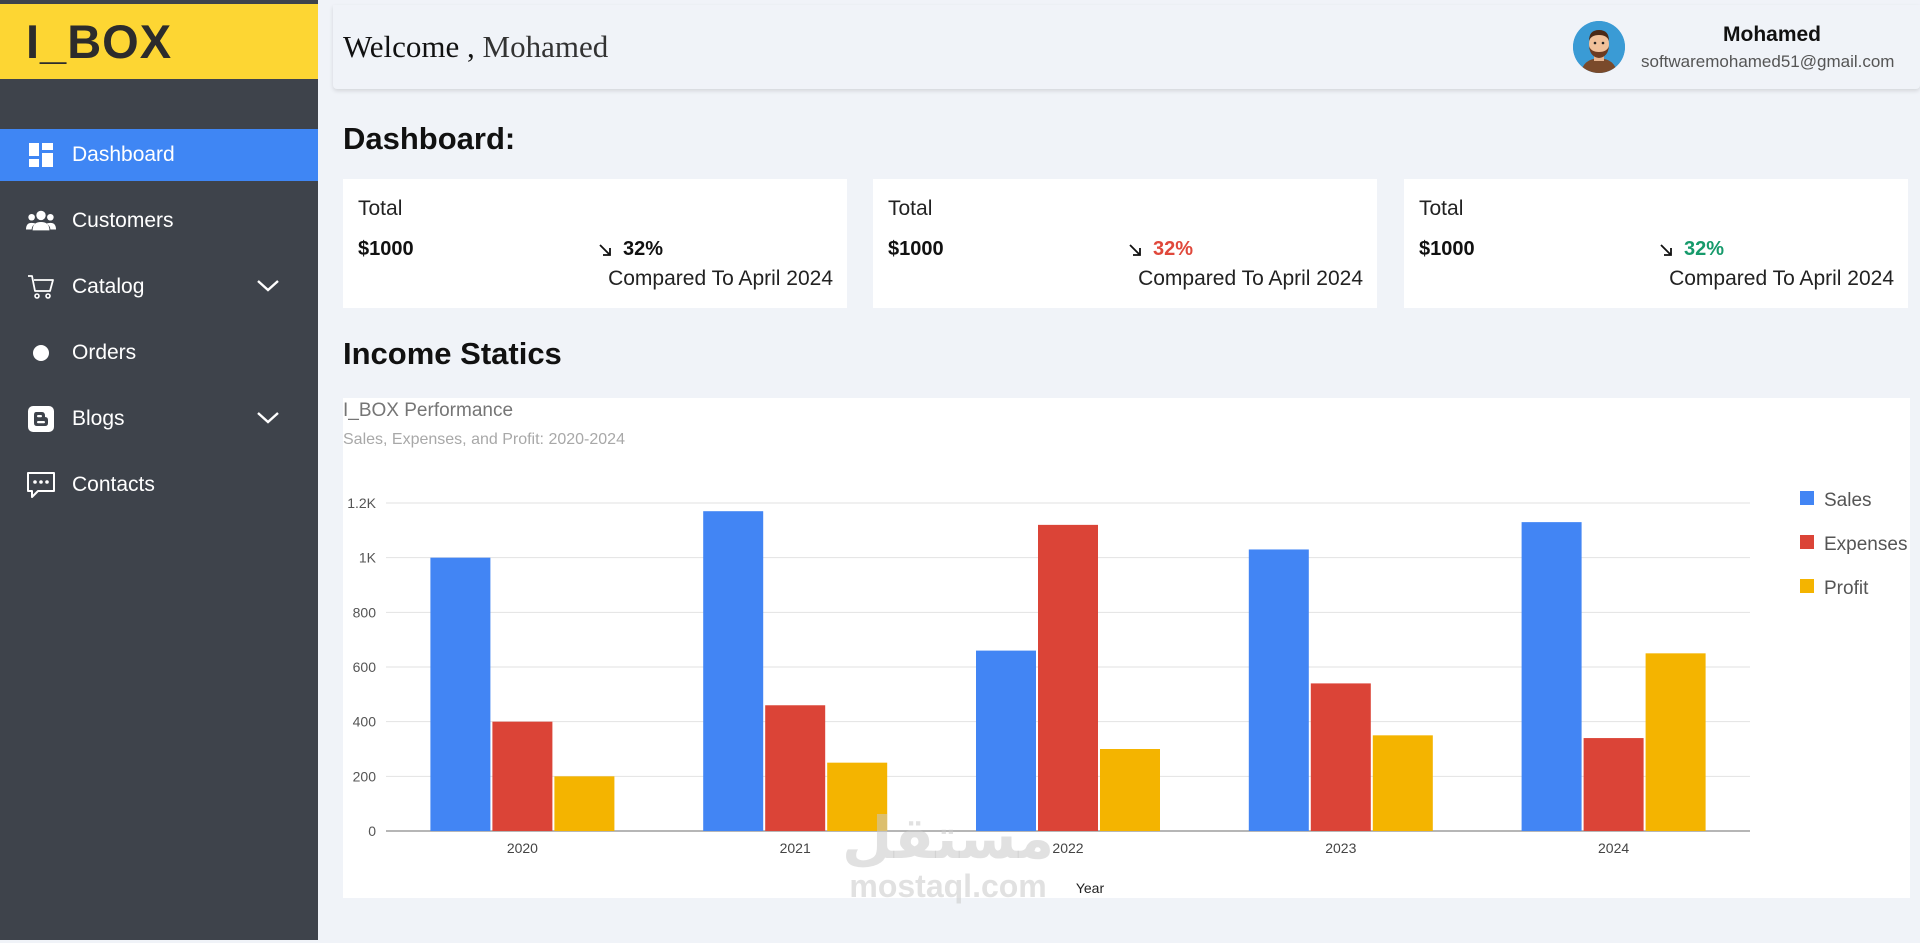 The image size is (1920, 943). What do you see at coordinates (113, 484) in the screenshot?
I see `sidebar-item-label: Contacts` at bounding box center [113, 484].